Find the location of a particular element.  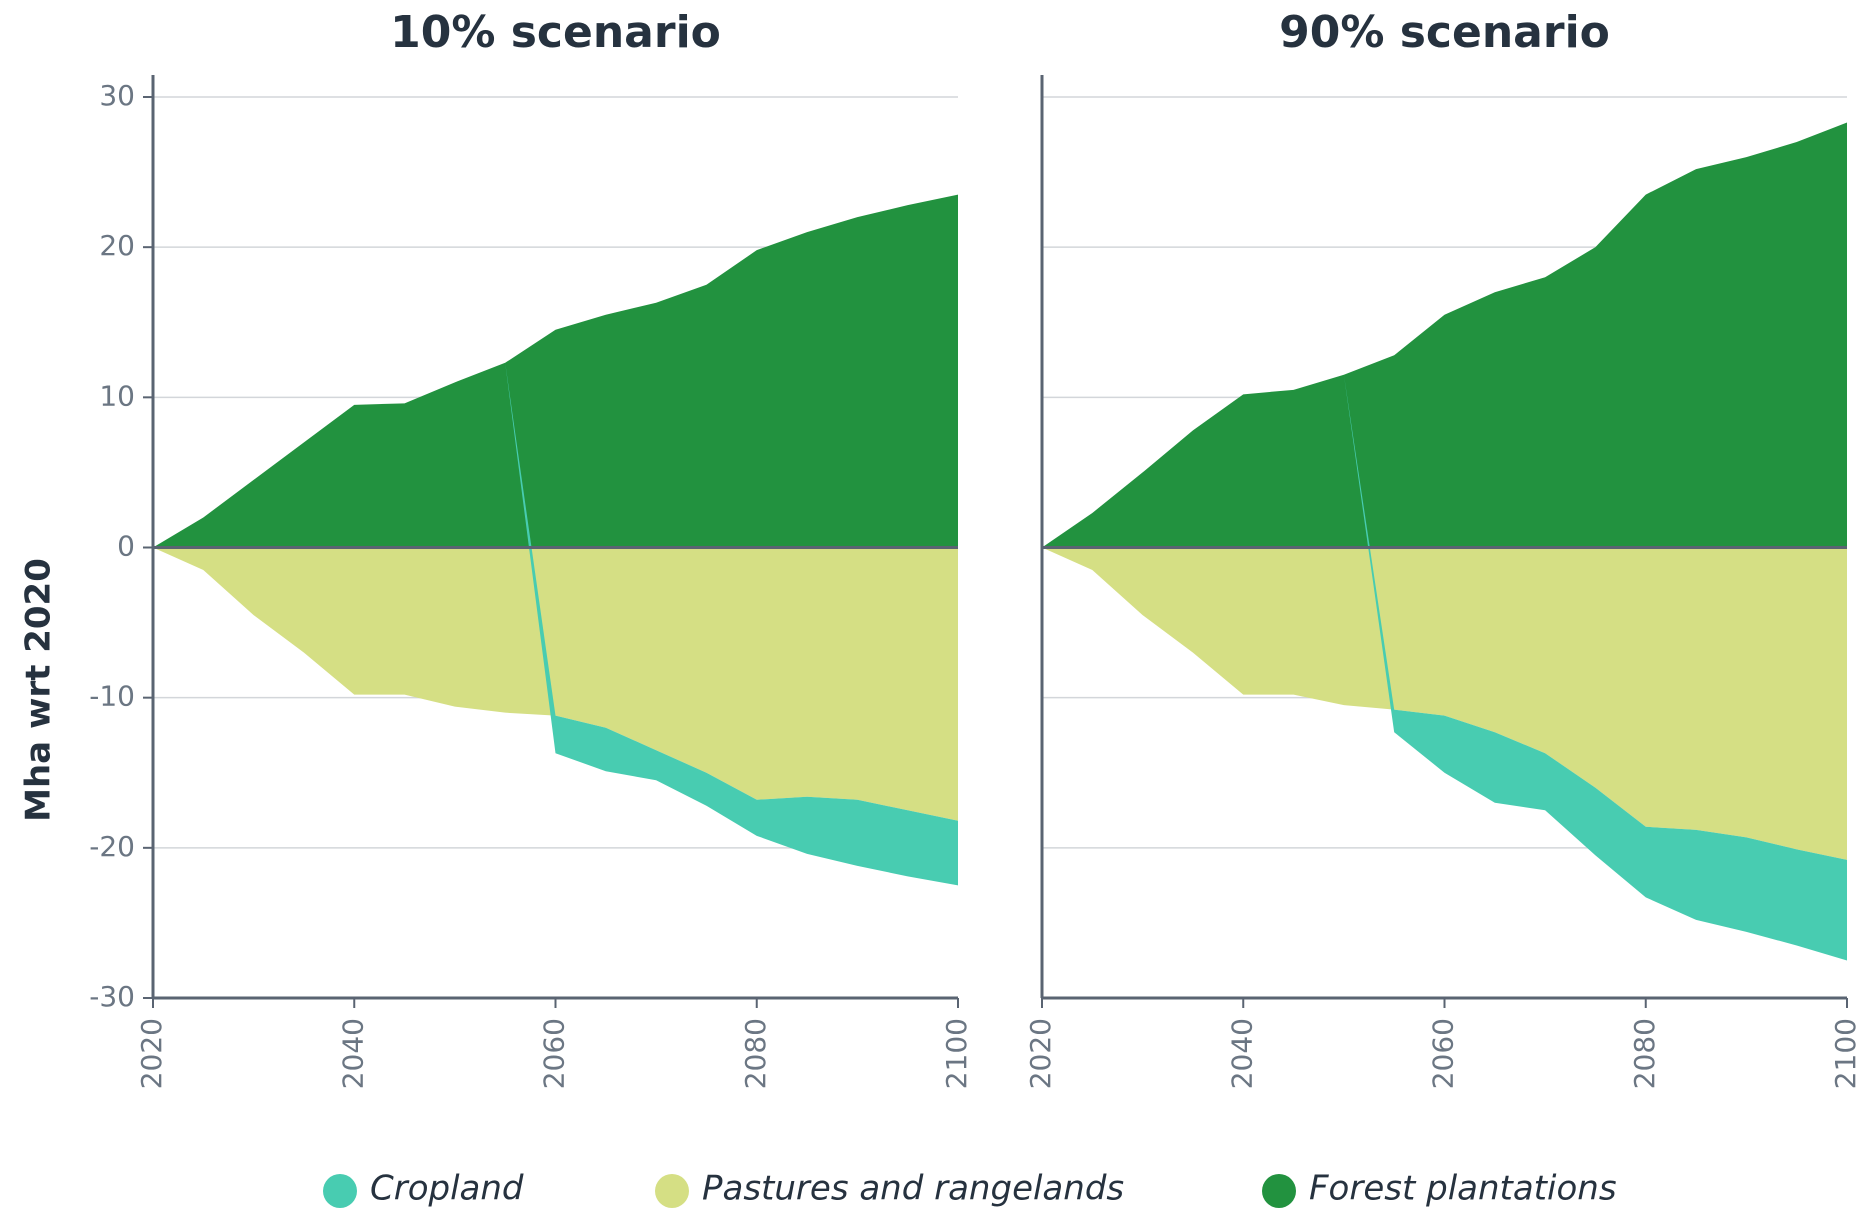

y-tick-label: 20 is located at coordinates (117, 245).